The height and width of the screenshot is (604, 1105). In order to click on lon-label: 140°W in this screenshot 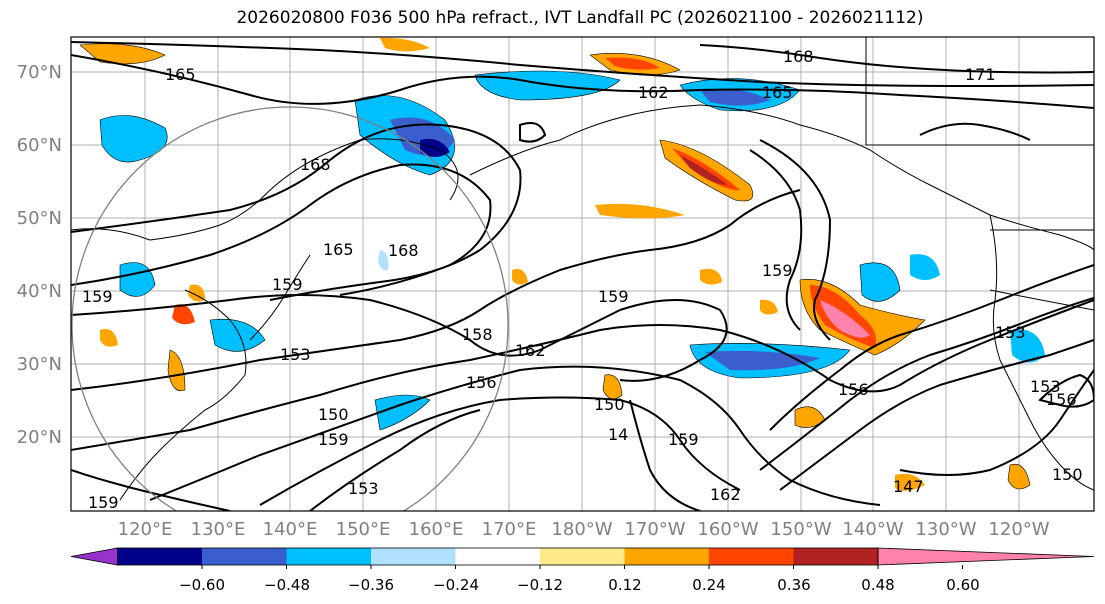, I will do `click(872, 529)`.